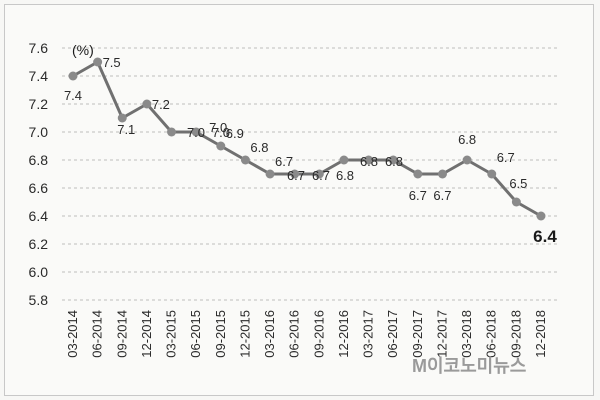  Describe the element at coordinates (540, 334) in the screenshot. I see `x-tick-label: 12-2018` at that location.